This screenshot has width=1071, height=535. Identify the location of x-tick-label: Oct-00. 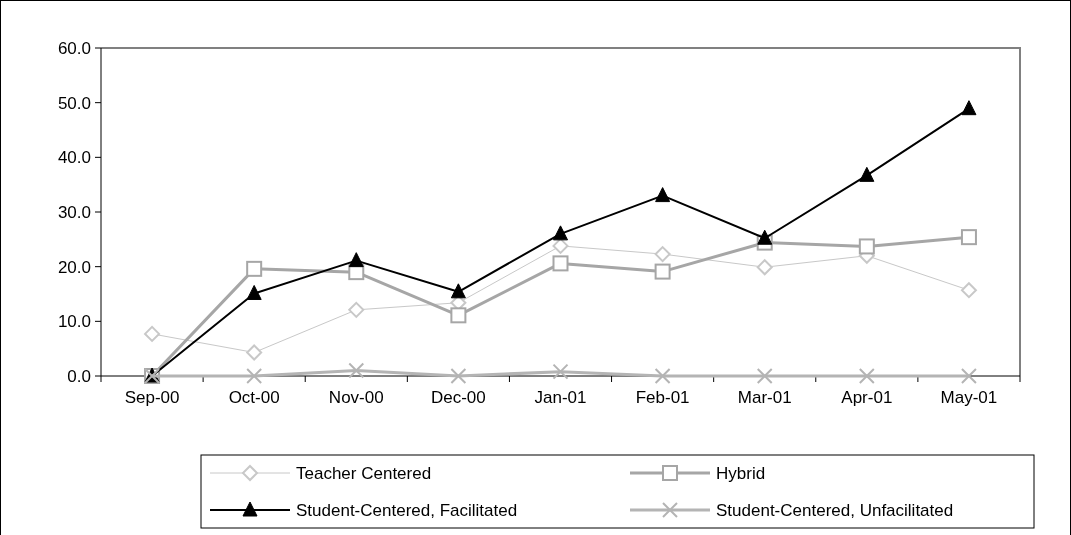
(254, 397).